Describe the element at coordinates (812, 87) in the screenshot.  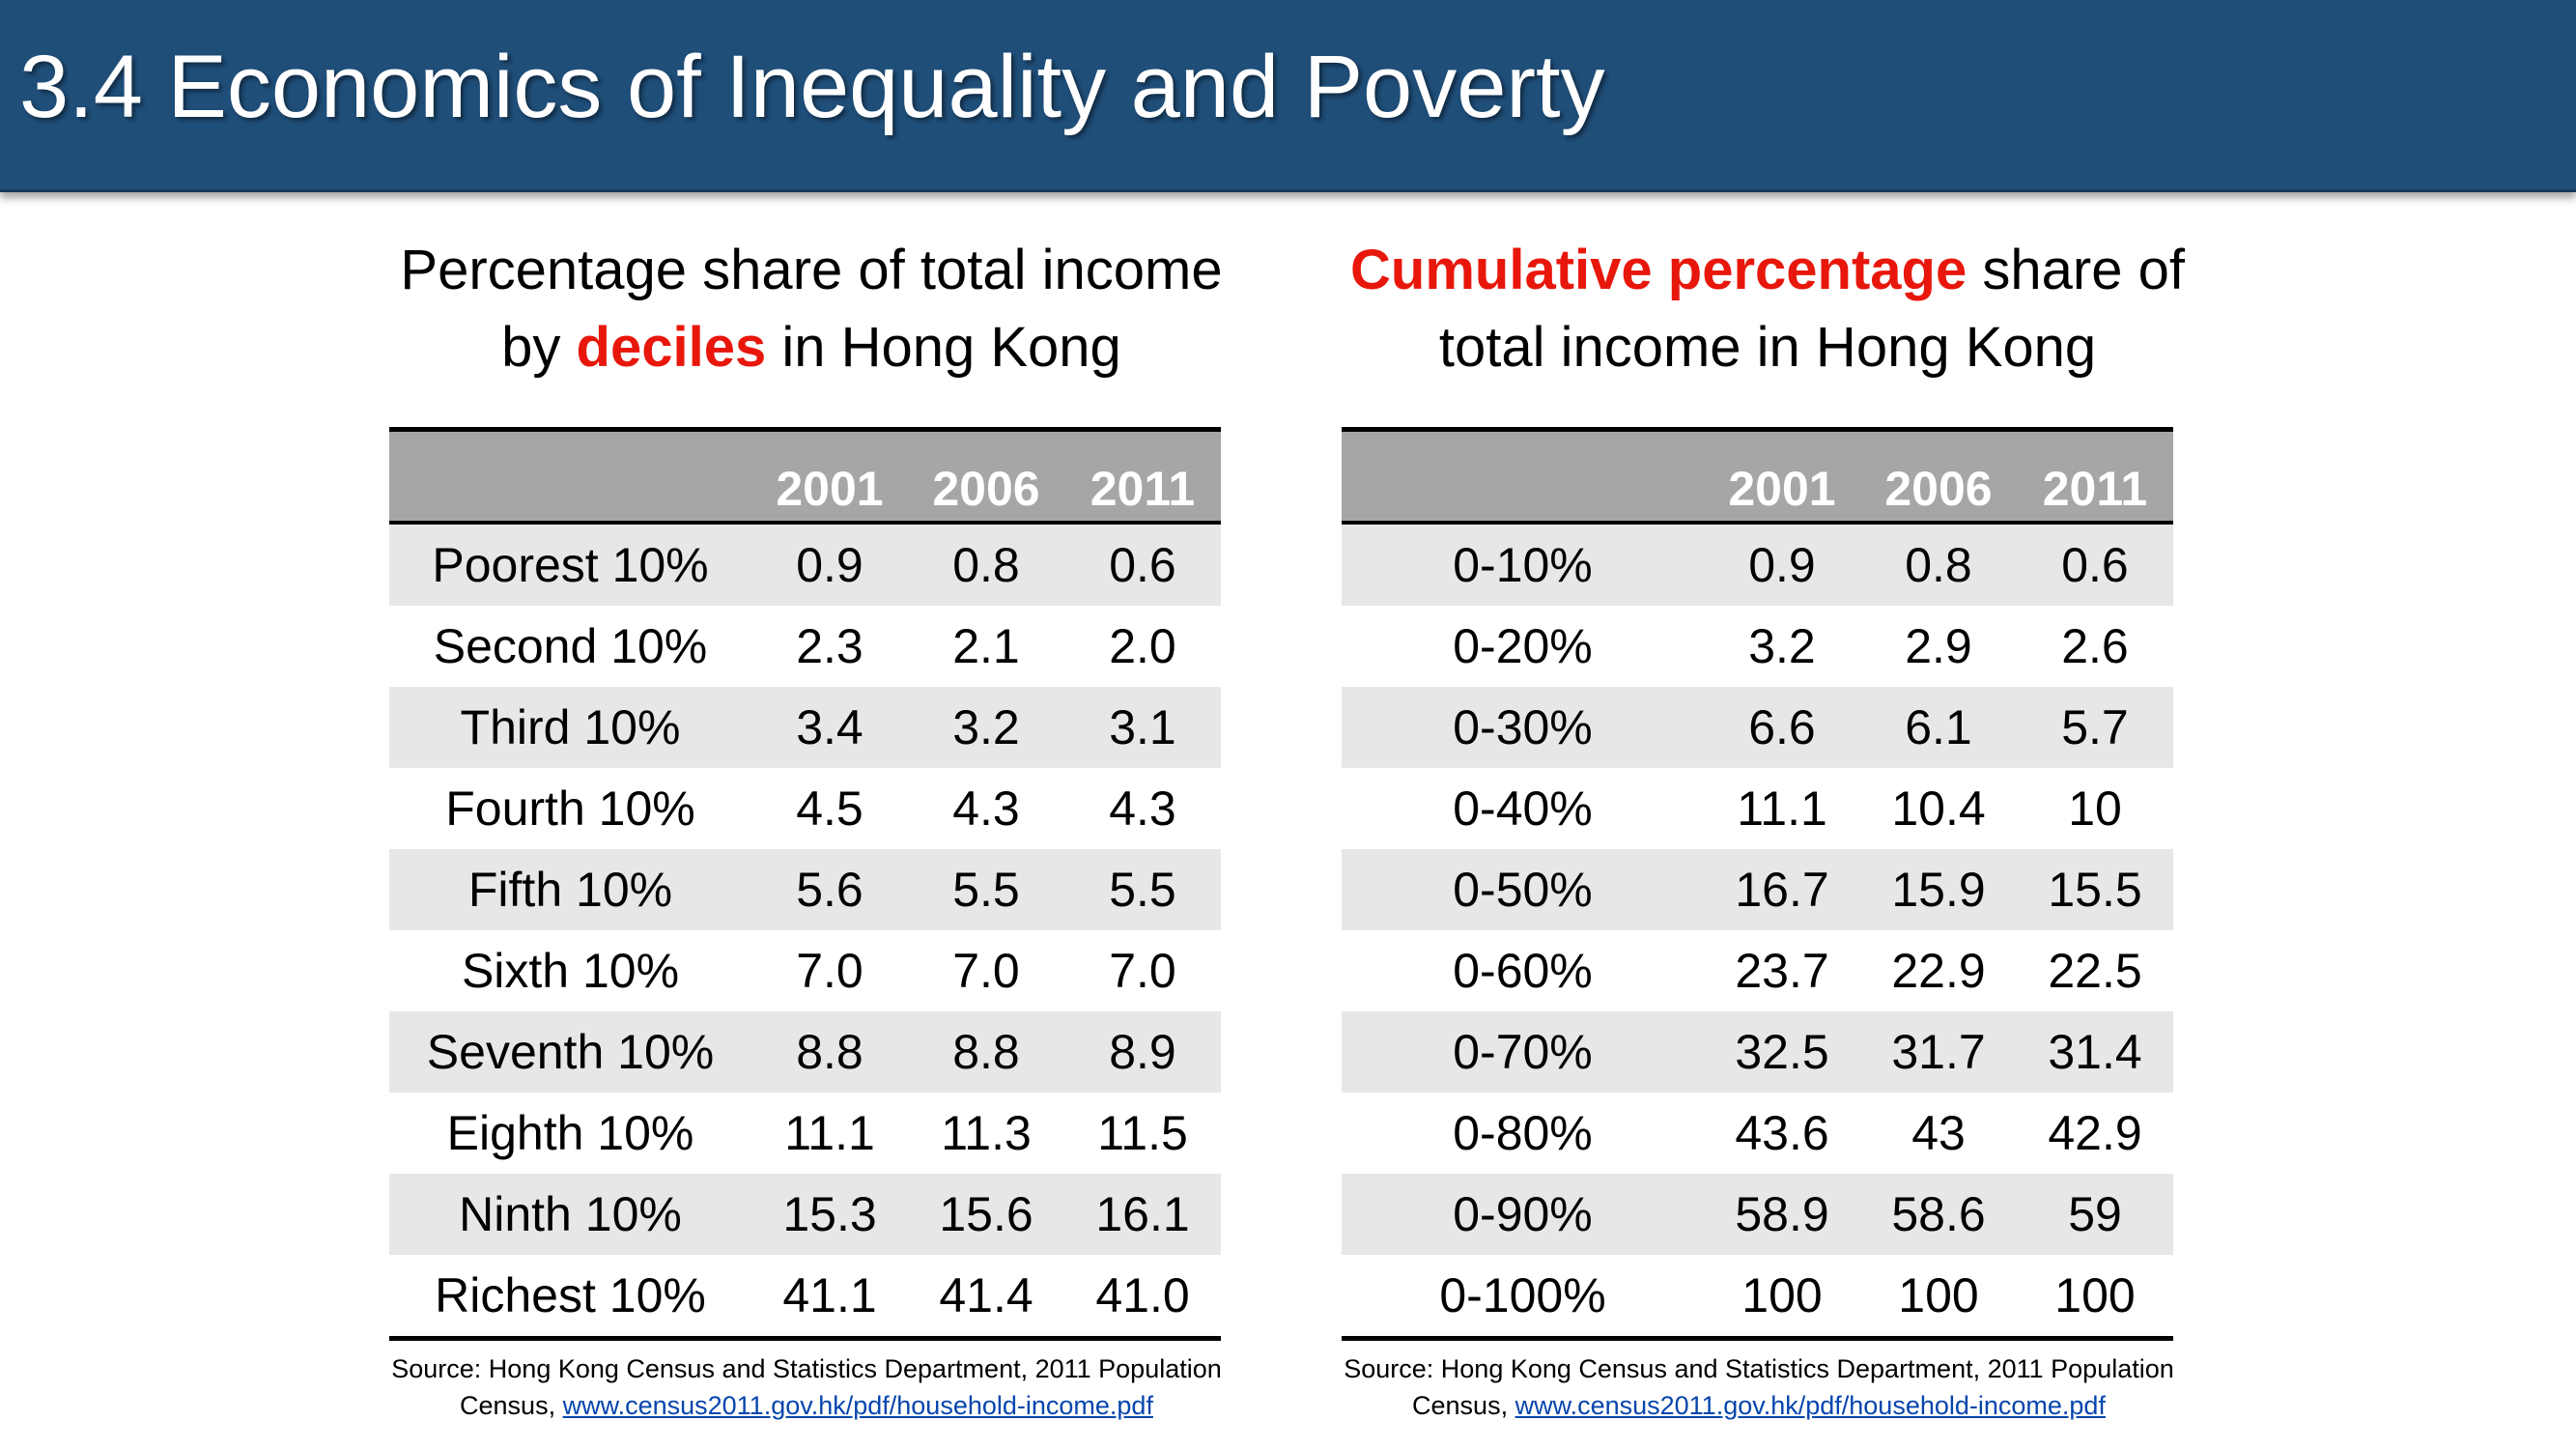
I see `slide-title: 3.4 Economics of Inequality and Poverty` at that location.